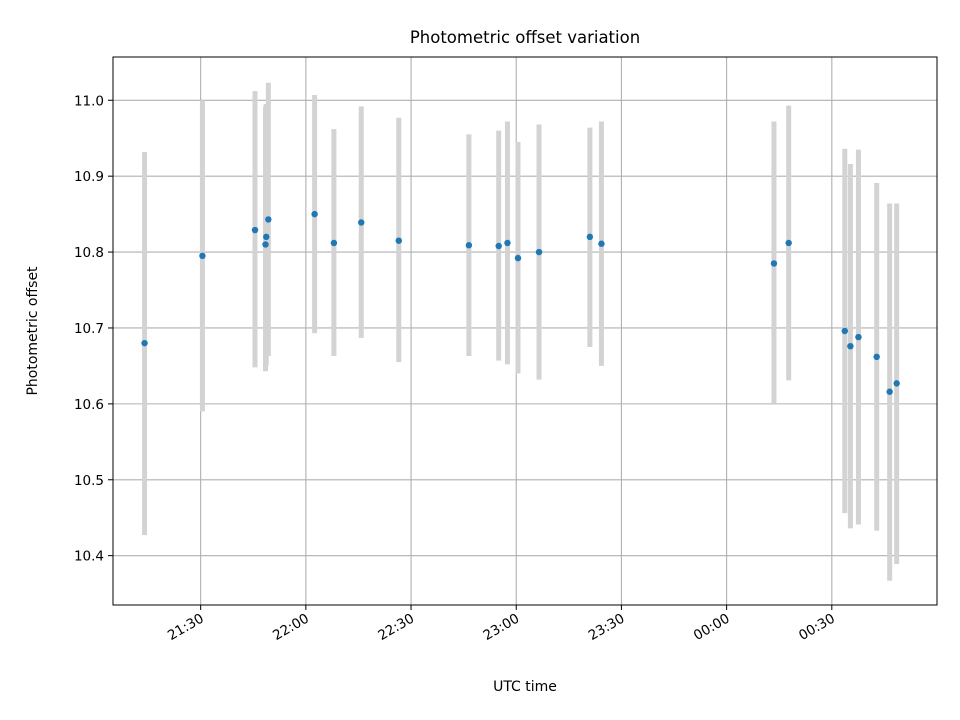 Image resolution: width=960 pixels, height=720 pixels. What do you see at coordinates (89, 177) in the screenshot?
I see `y-tick-label: 10.9` at bounding box center [89, 177].